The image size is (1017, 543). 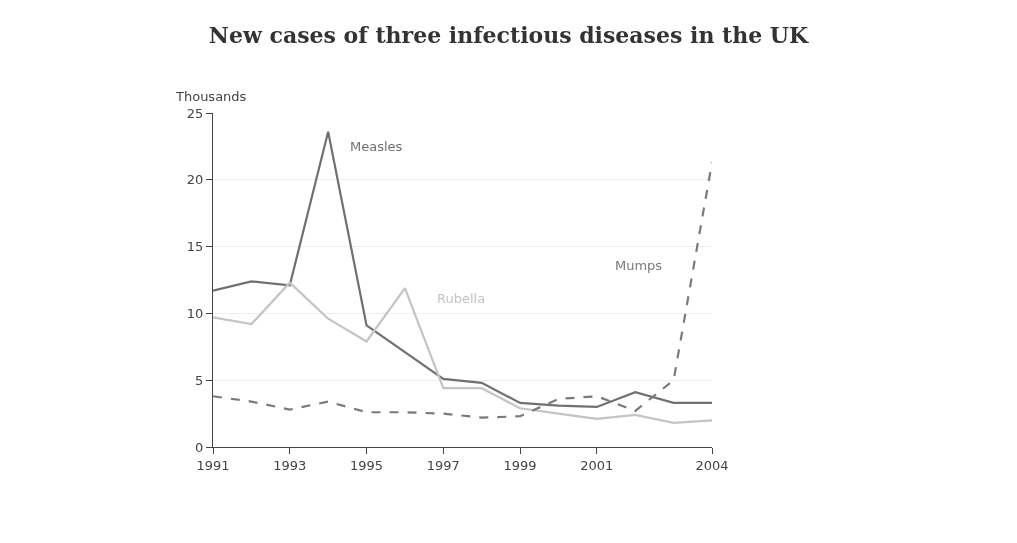 What do you see at coordinates (639, 265) in the screenshot?
I see `text: Mumps` at bounding box center [639, 265].